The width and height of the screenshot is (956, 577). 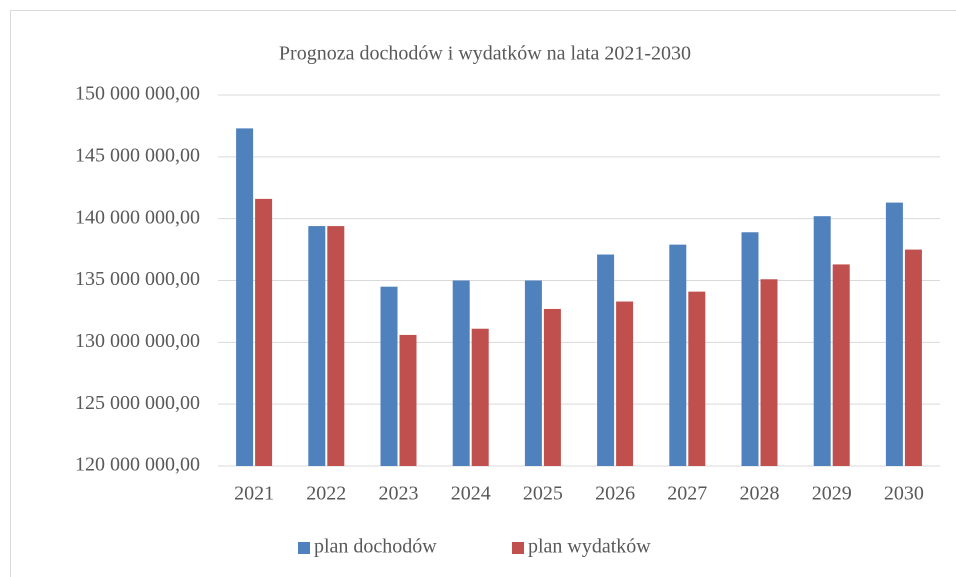 I want to click on x-tick-label: 2029, so click(x=832, y=494).